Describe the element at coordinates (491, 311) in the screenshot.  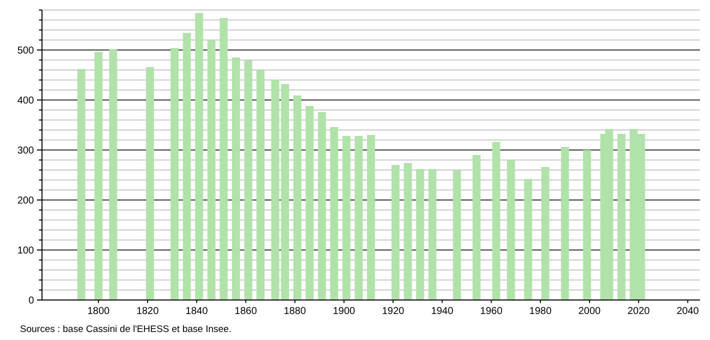
I see `x-tick-label: 1960` at that location.